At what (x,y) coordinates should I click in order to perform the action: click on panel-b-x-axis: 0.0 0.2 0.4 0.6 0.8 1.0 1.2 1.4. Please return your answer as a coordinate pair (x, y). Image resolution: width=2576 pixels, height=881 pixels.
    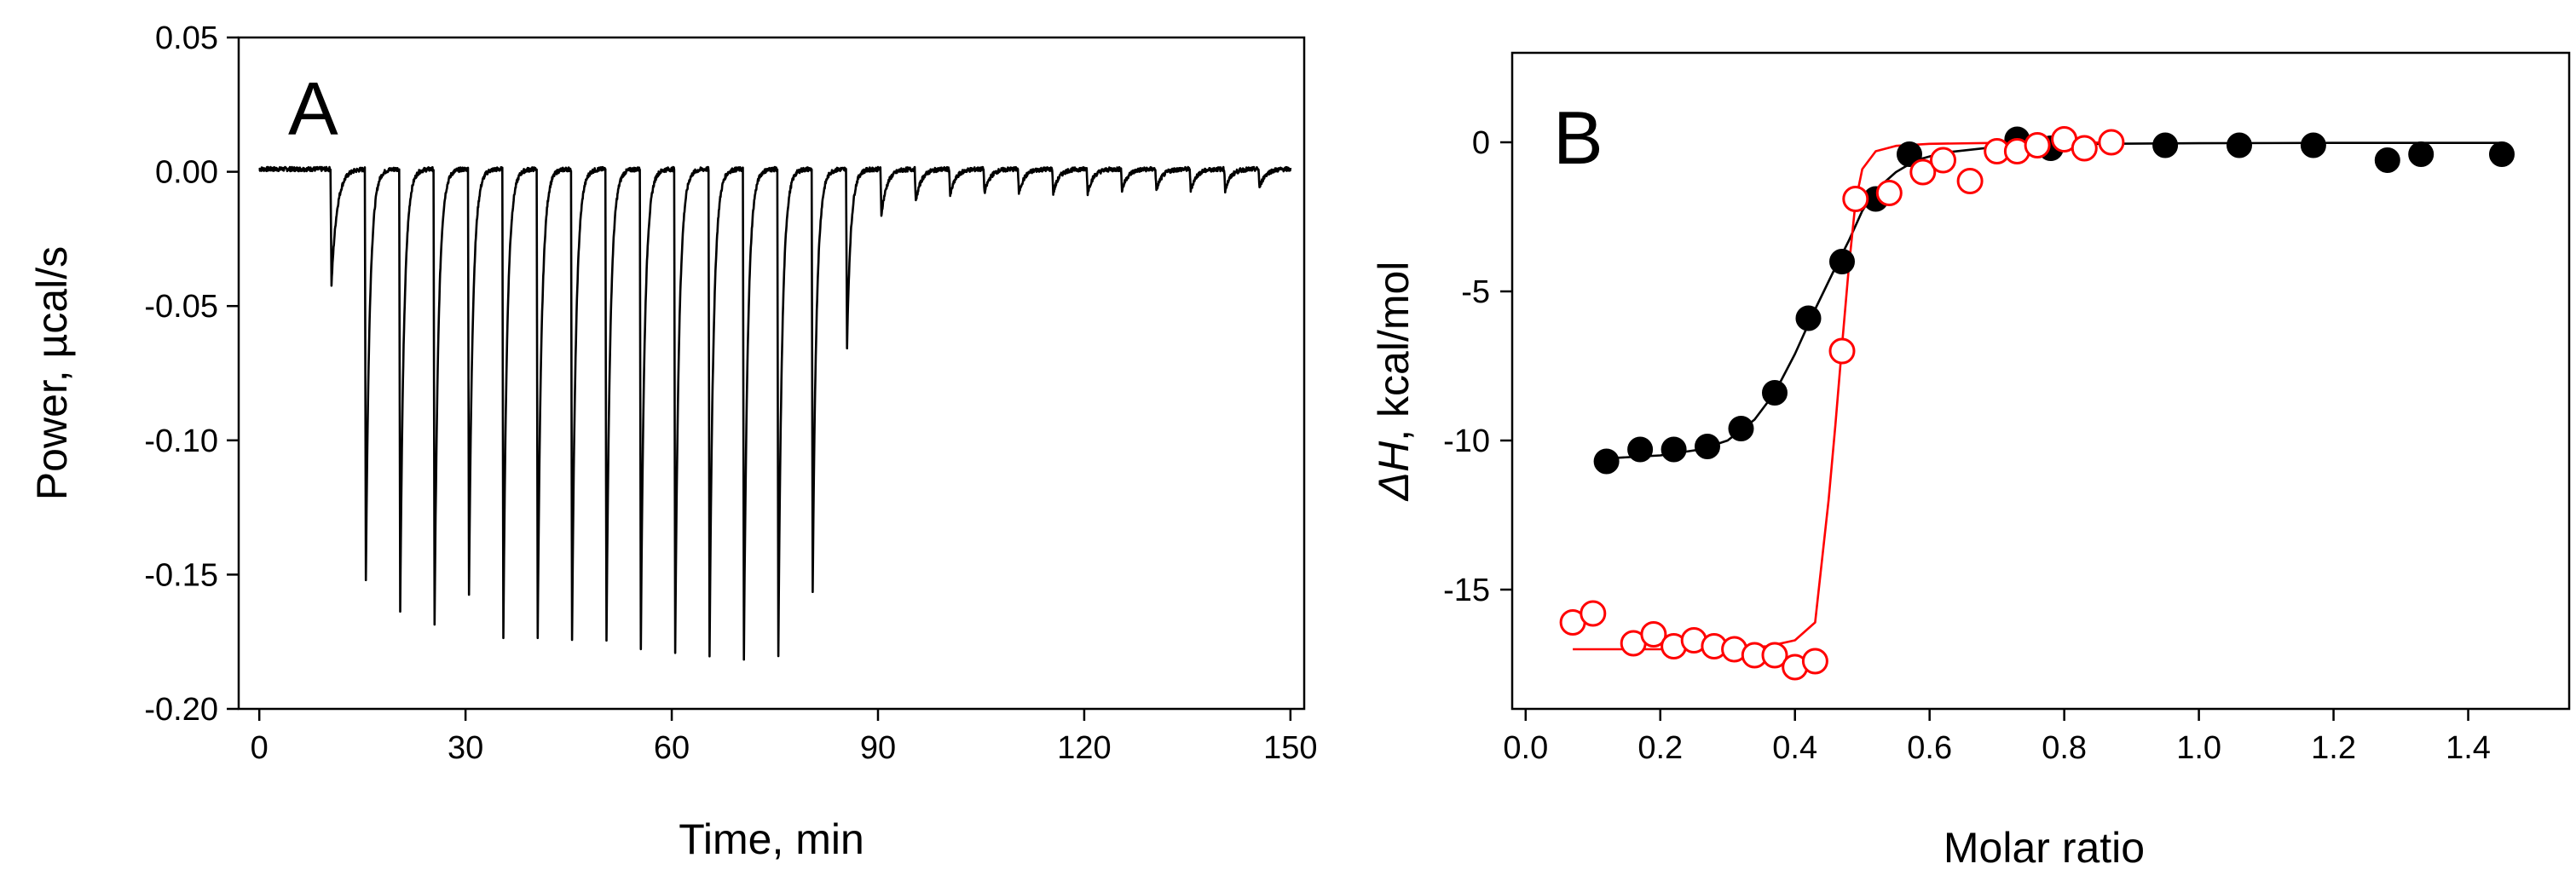
    Looking at the image, I should click on (1997, 737).